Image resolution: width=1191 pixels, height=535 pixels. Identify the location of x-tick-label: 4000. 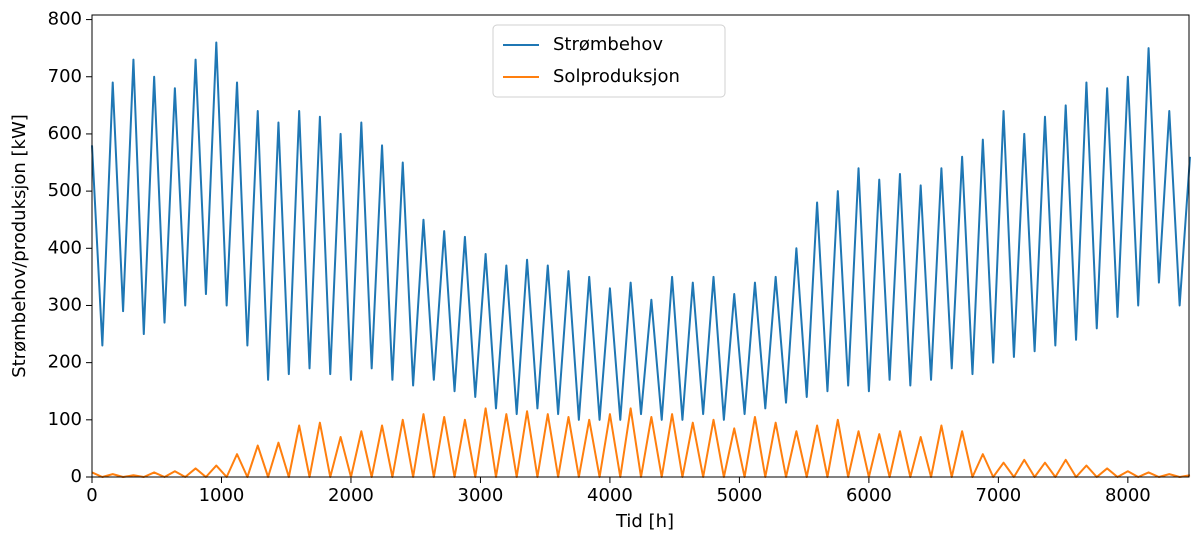
(610, 495).